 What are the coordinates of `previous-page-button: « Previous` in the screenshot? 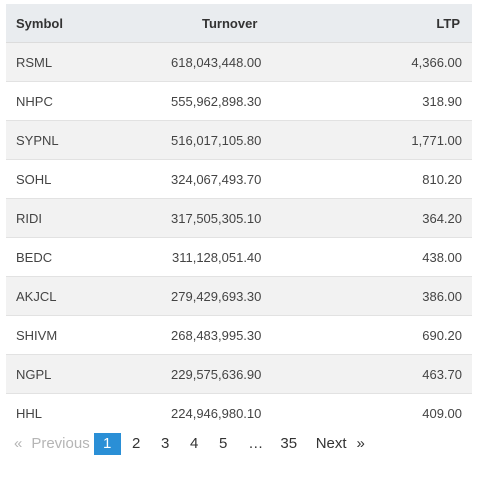 It's located at (54, 444).